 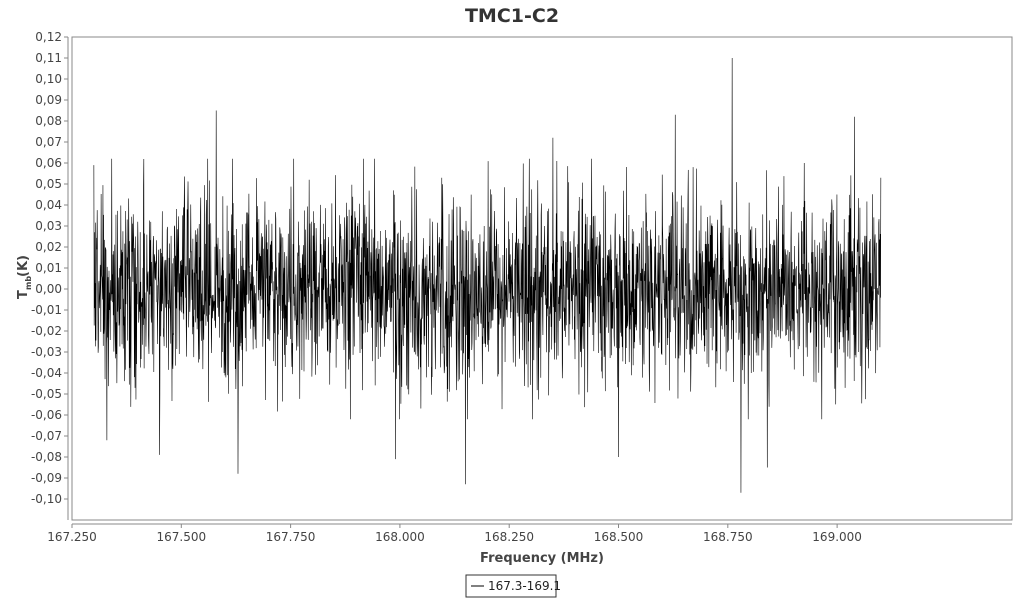 What do you see at coordinates (48, 58) in the screenshot?
I see `y-tick-label: 0,11` at bounding box center [48, 58].